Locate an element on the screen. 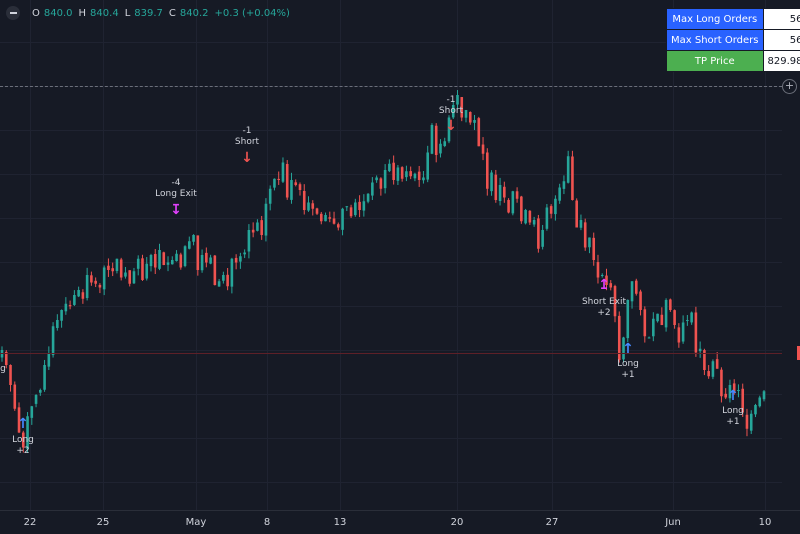 The width and height of the screenshot is (800, 534). time-tick: 8 is located at coordinates (267, 522).